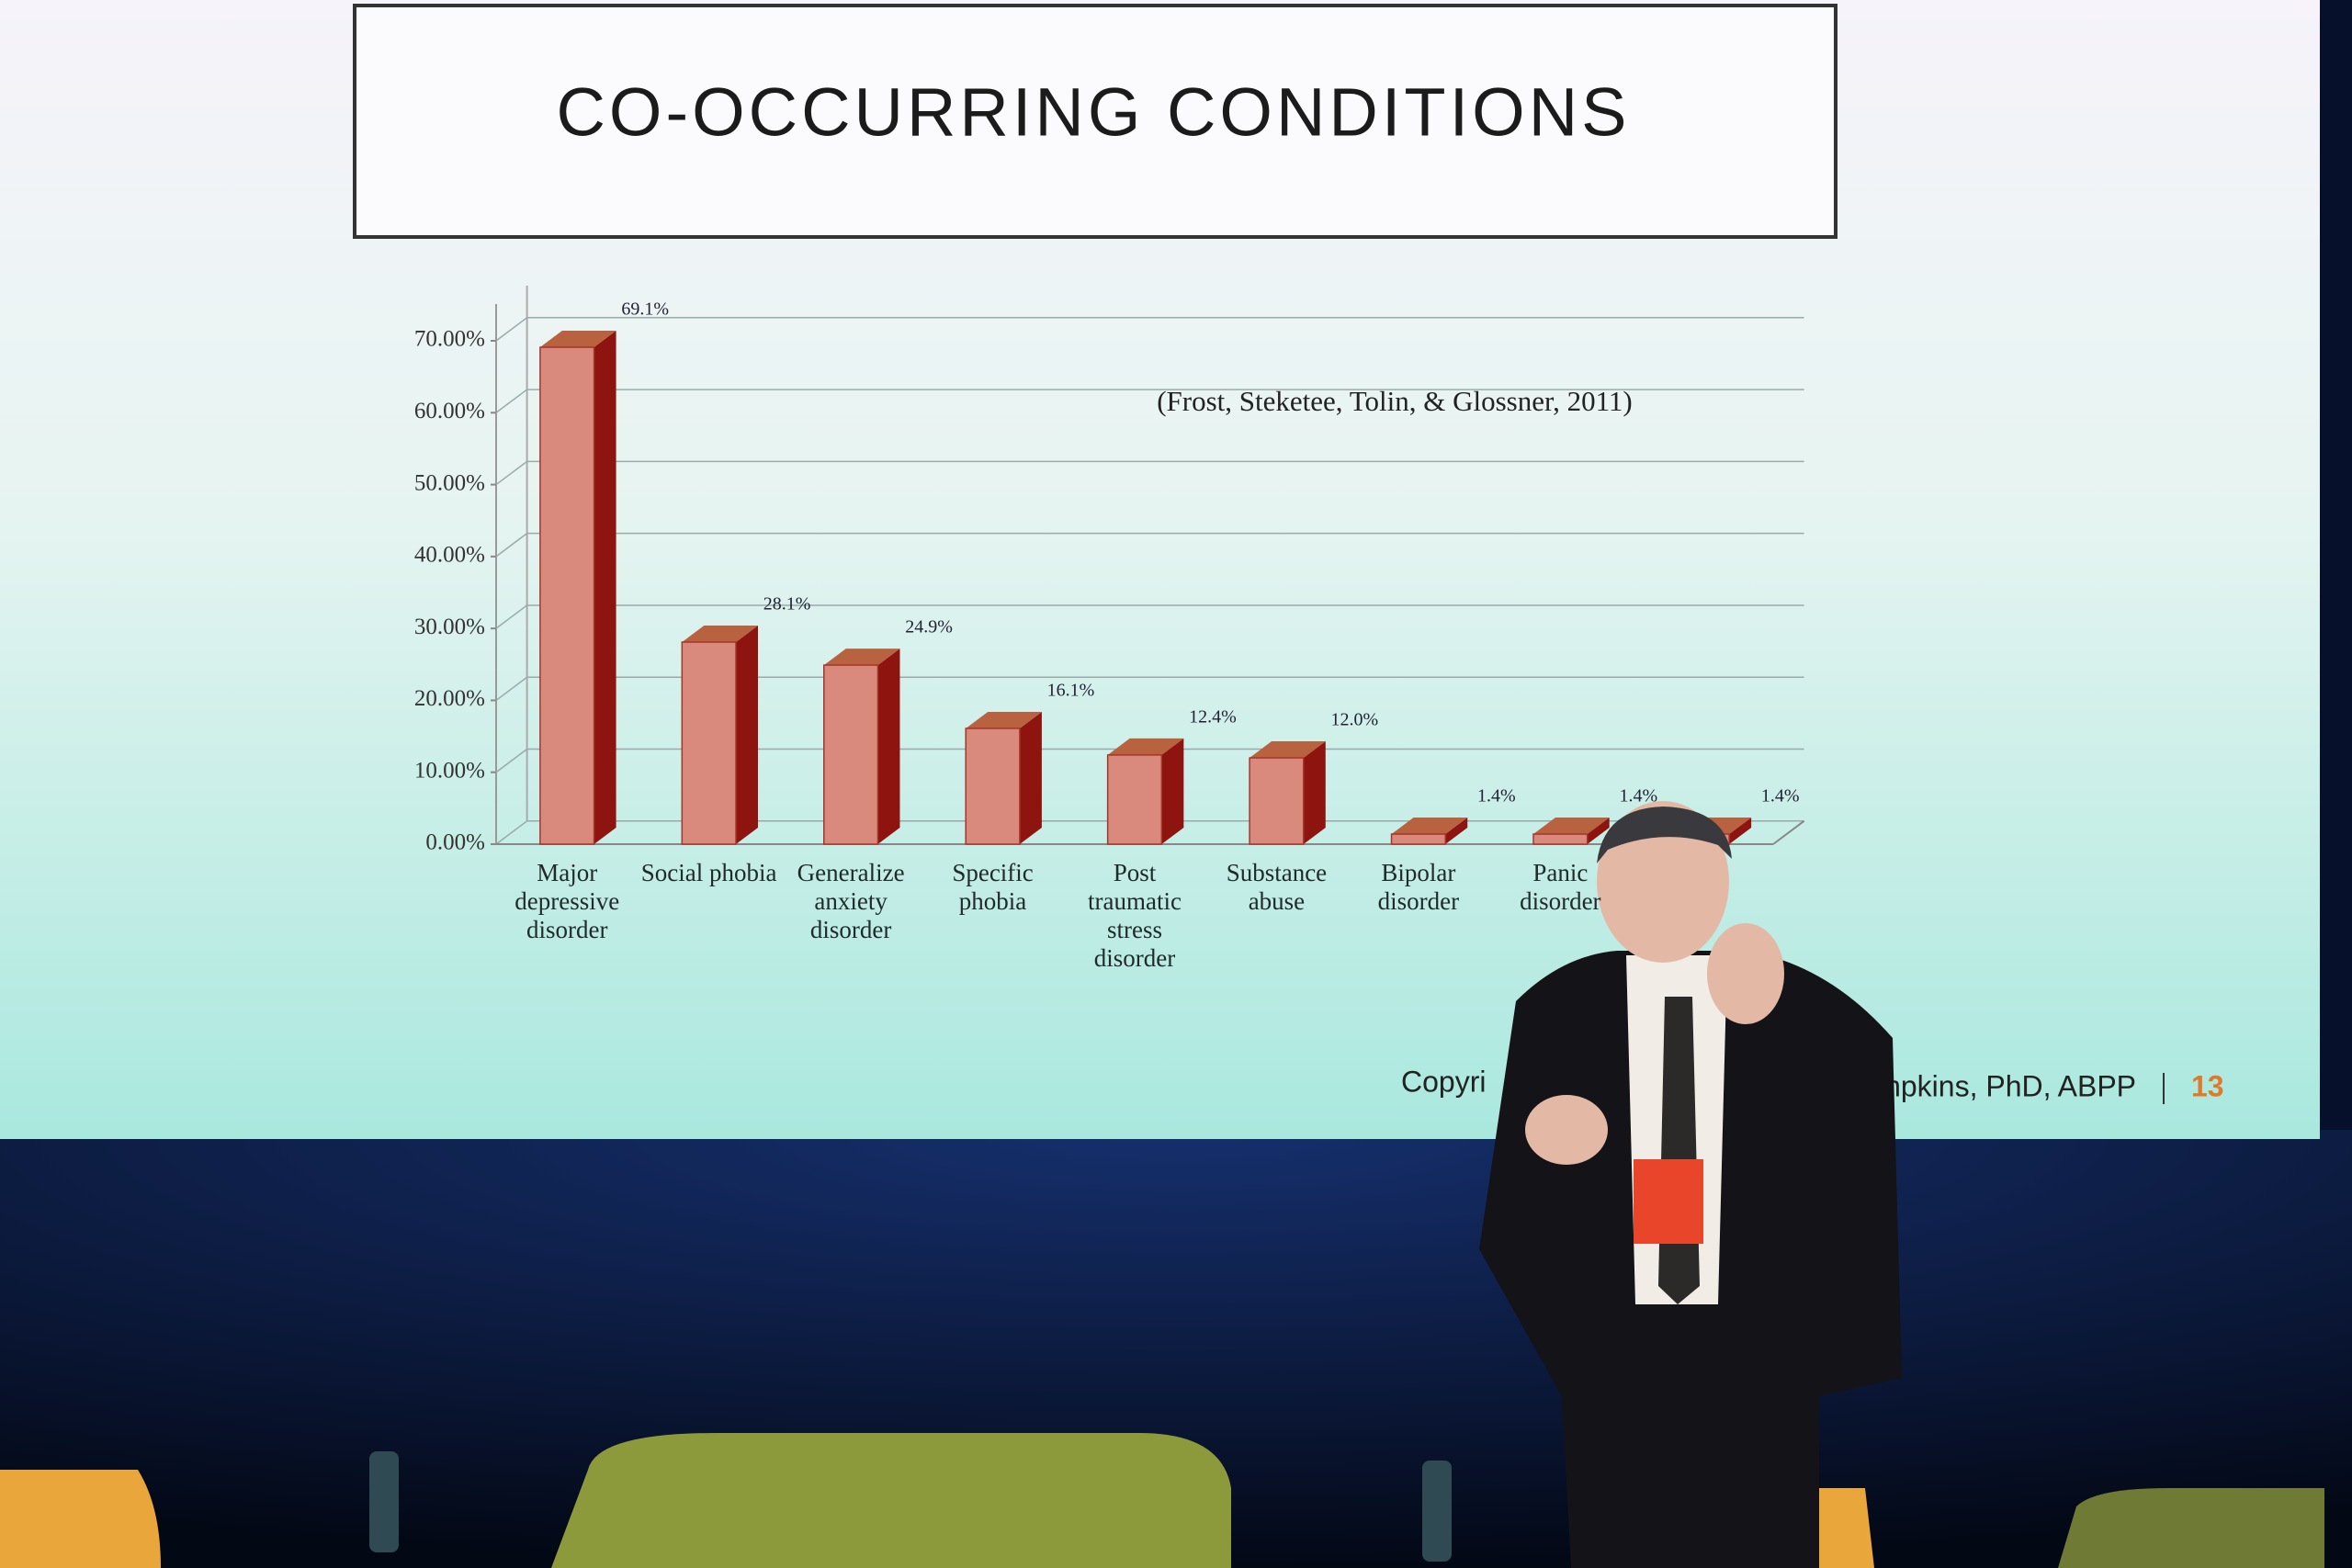 The width and height of the screenshot is (2352, 1568). What do you see at coordinates (787, 604) in the screenshot?
I see `value-label: 28.1%` at bounding box center [787, 604].